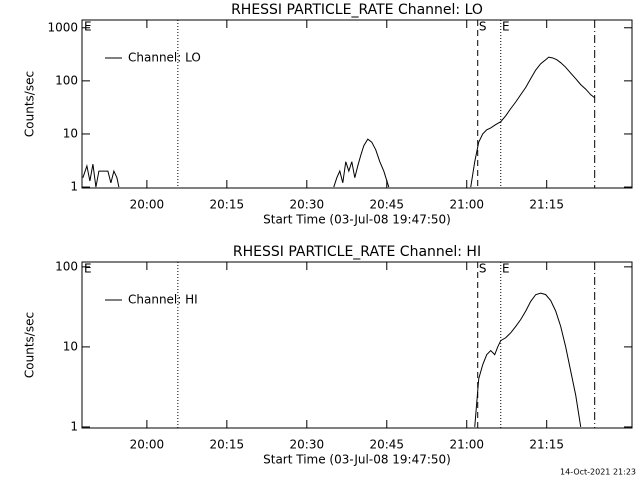  What do you see at coordinates (598, 472) in the screenshot?
I see `timestamp: 14-Oct-2021 21:23` at bounding box center [598, 472].